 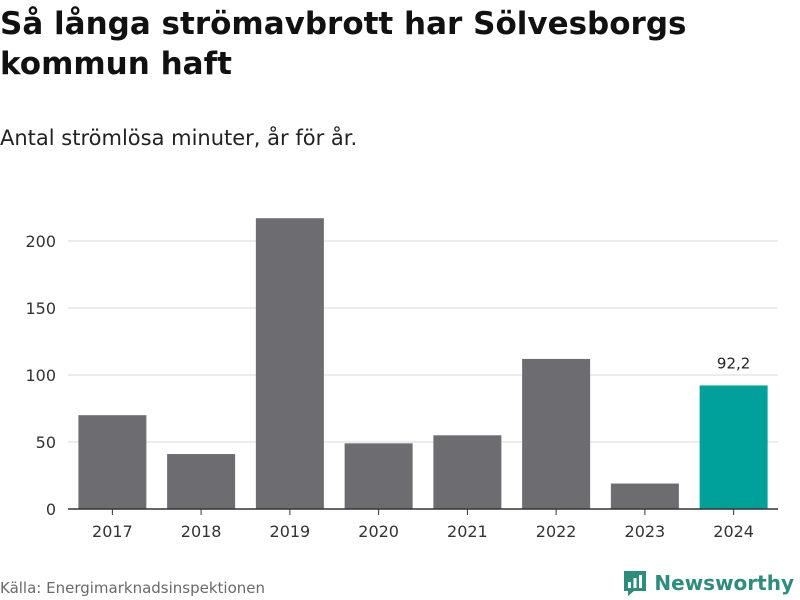 I want to click on x-tick-label: 2024, so click(x=733, y=531).